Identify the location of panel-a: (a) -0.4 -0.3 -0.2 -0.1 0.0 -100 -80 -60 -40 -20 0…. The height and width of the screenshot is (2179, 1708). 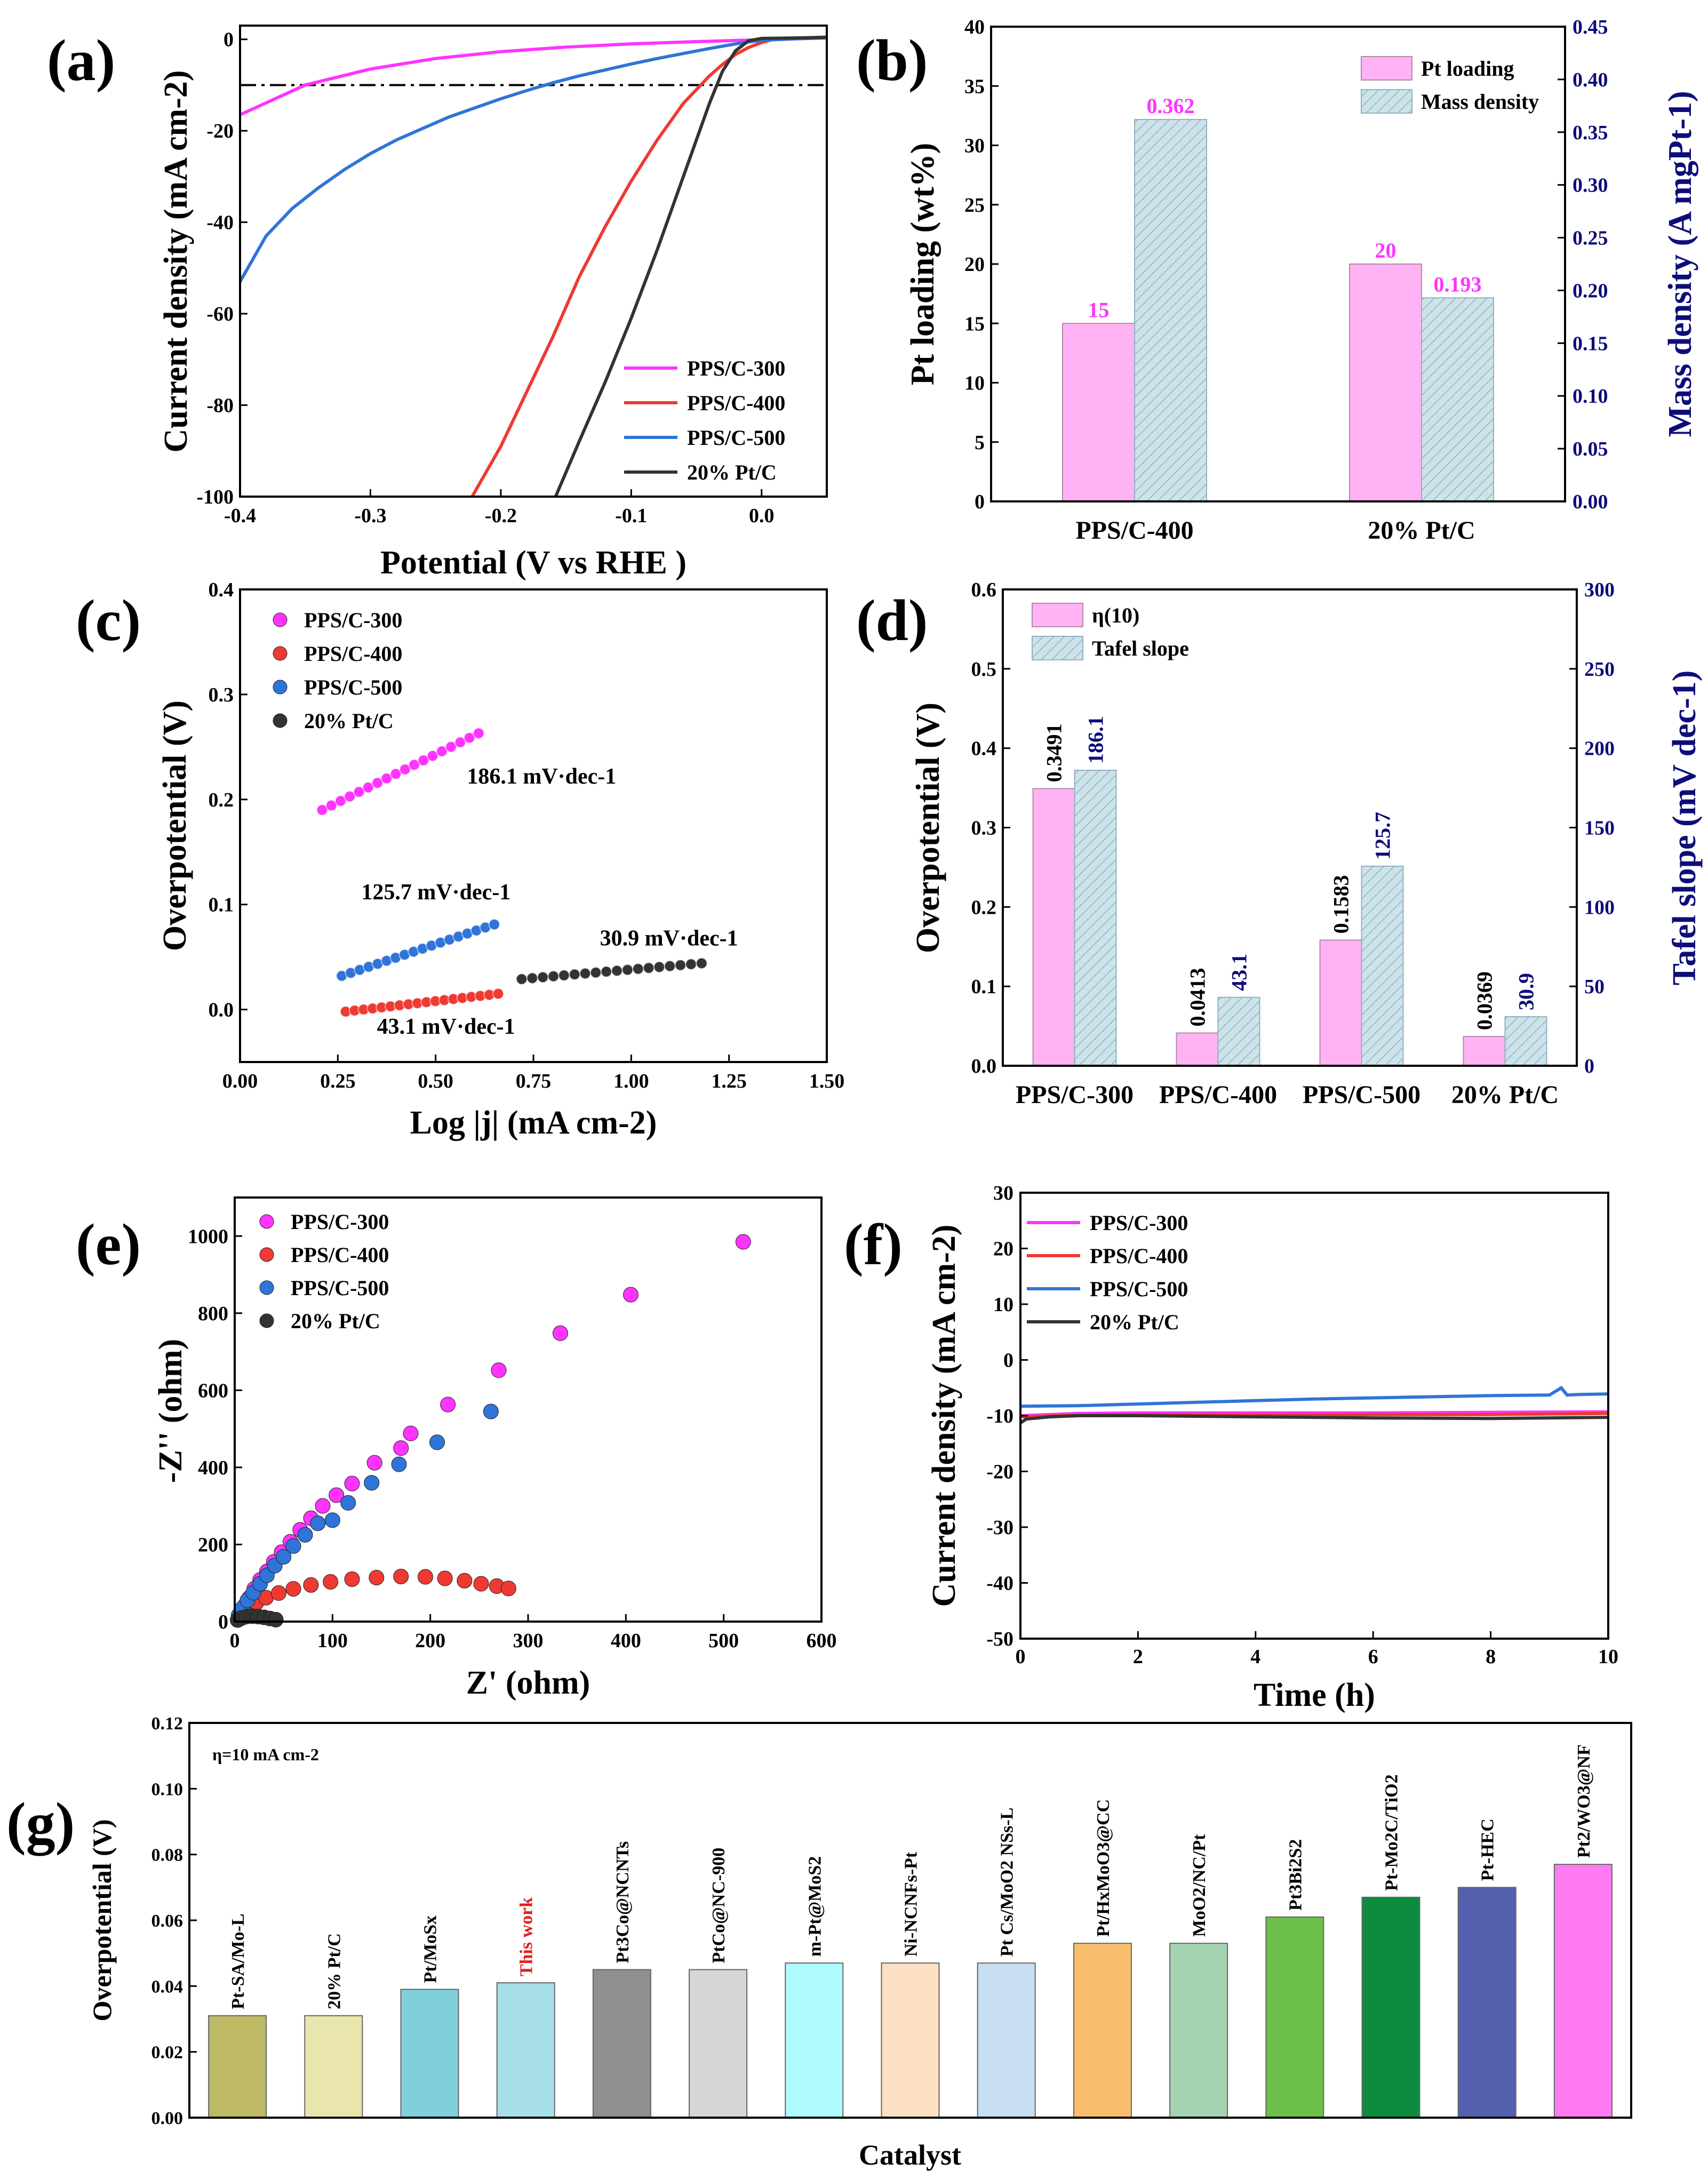
(437, 303).